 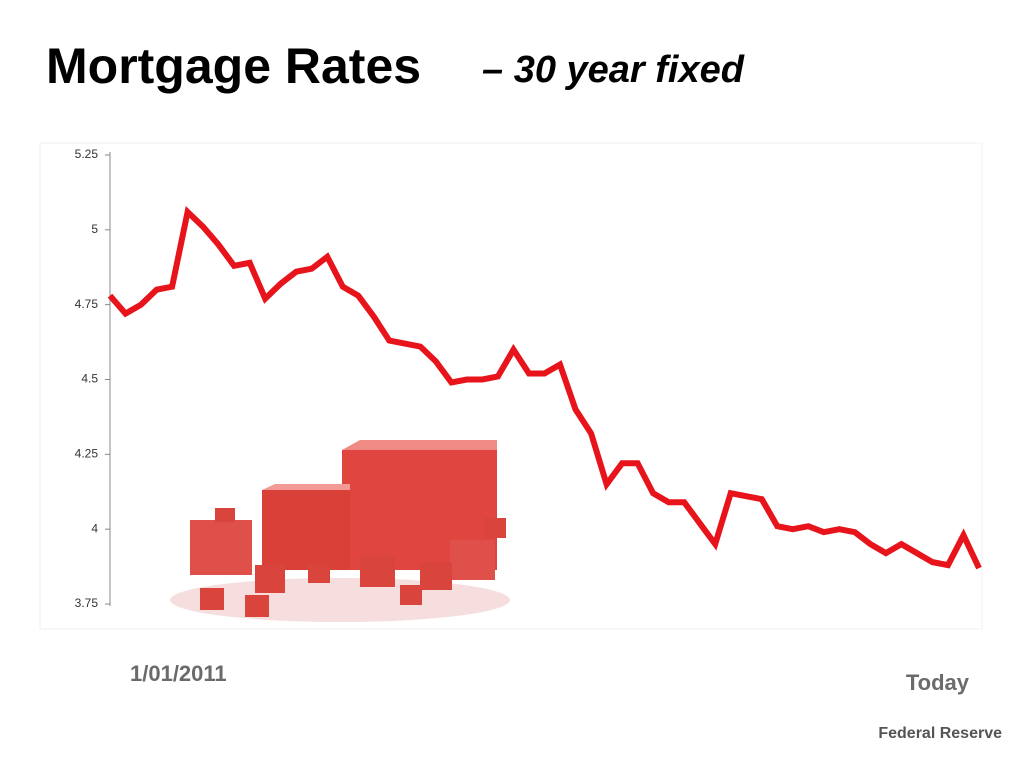 I want to click on x-tick-label: Today, so click(x=938, y=682).